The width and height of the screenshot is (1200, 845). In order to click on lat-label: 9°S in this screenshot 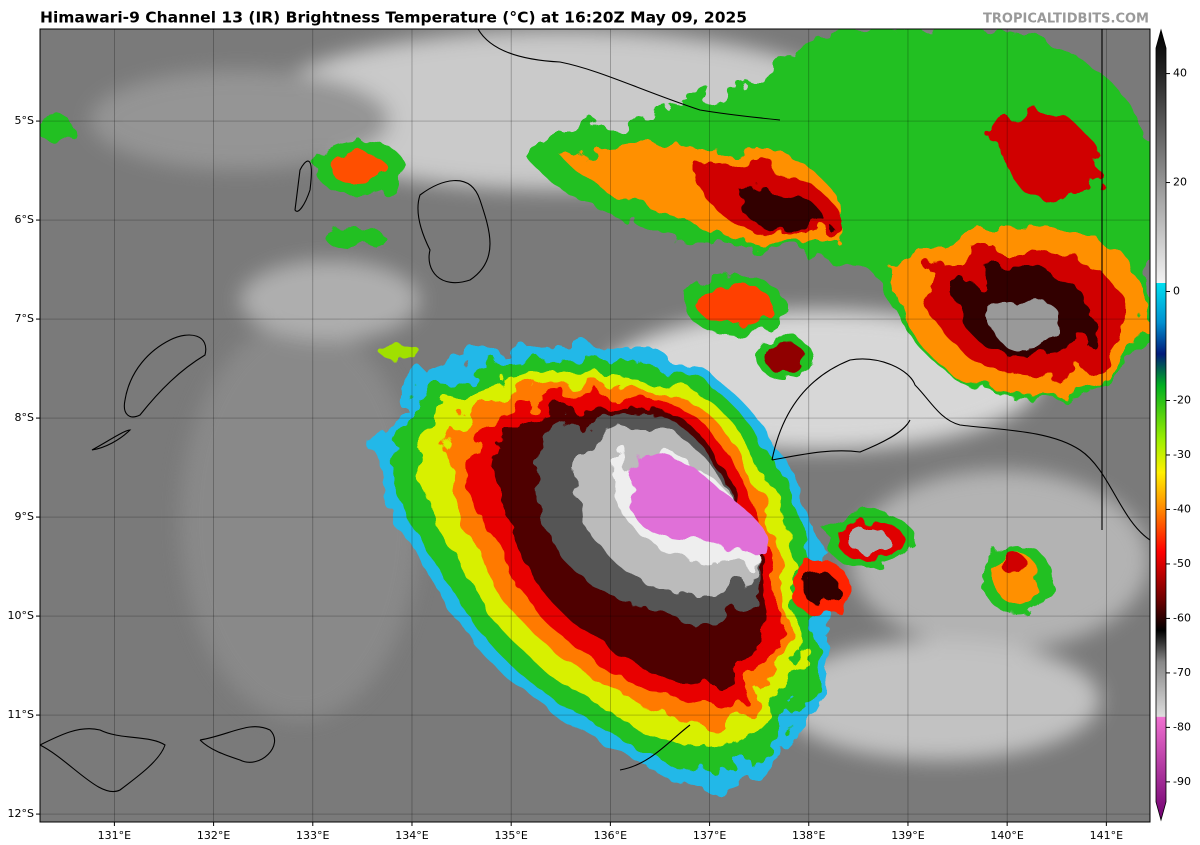, I will do `click(24, 516)`.